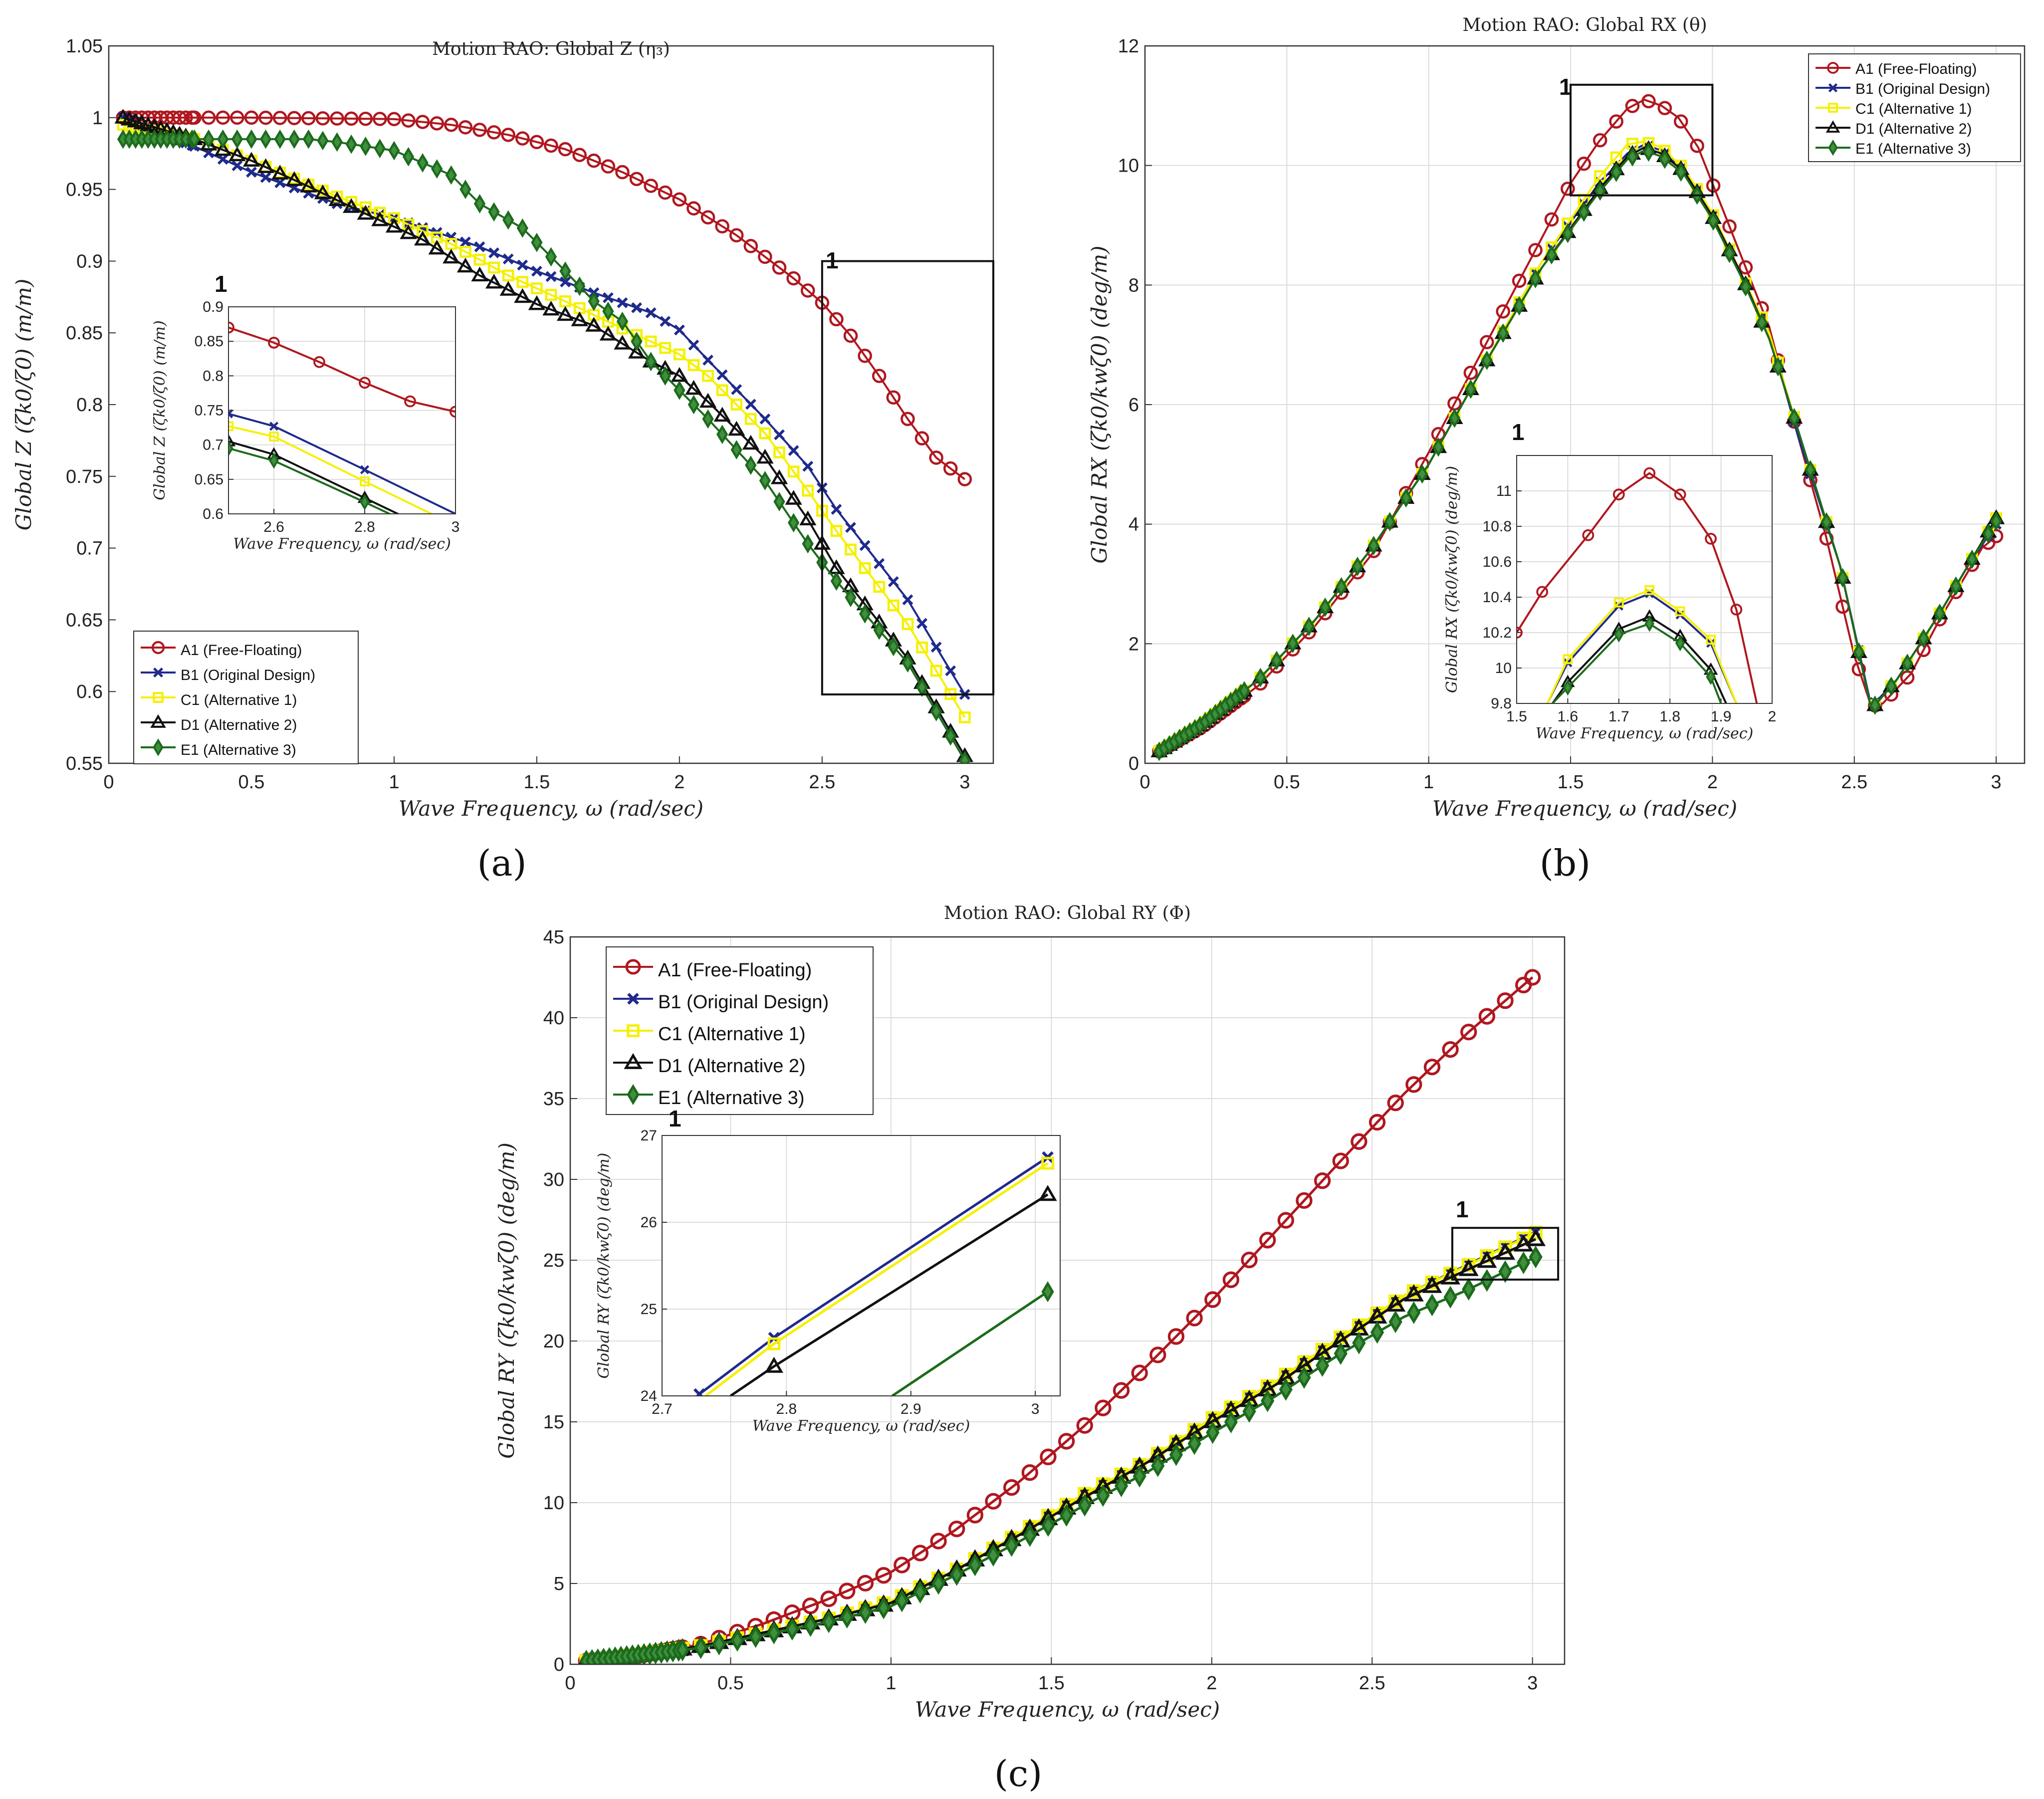 The height and width of the screenshot is (1799, 2044). What do you see at coordinates (662, 1409) in the screenshot?
I see `chart-c-inset-xtick-label: 2.7` at bounding box center [662, 1409].